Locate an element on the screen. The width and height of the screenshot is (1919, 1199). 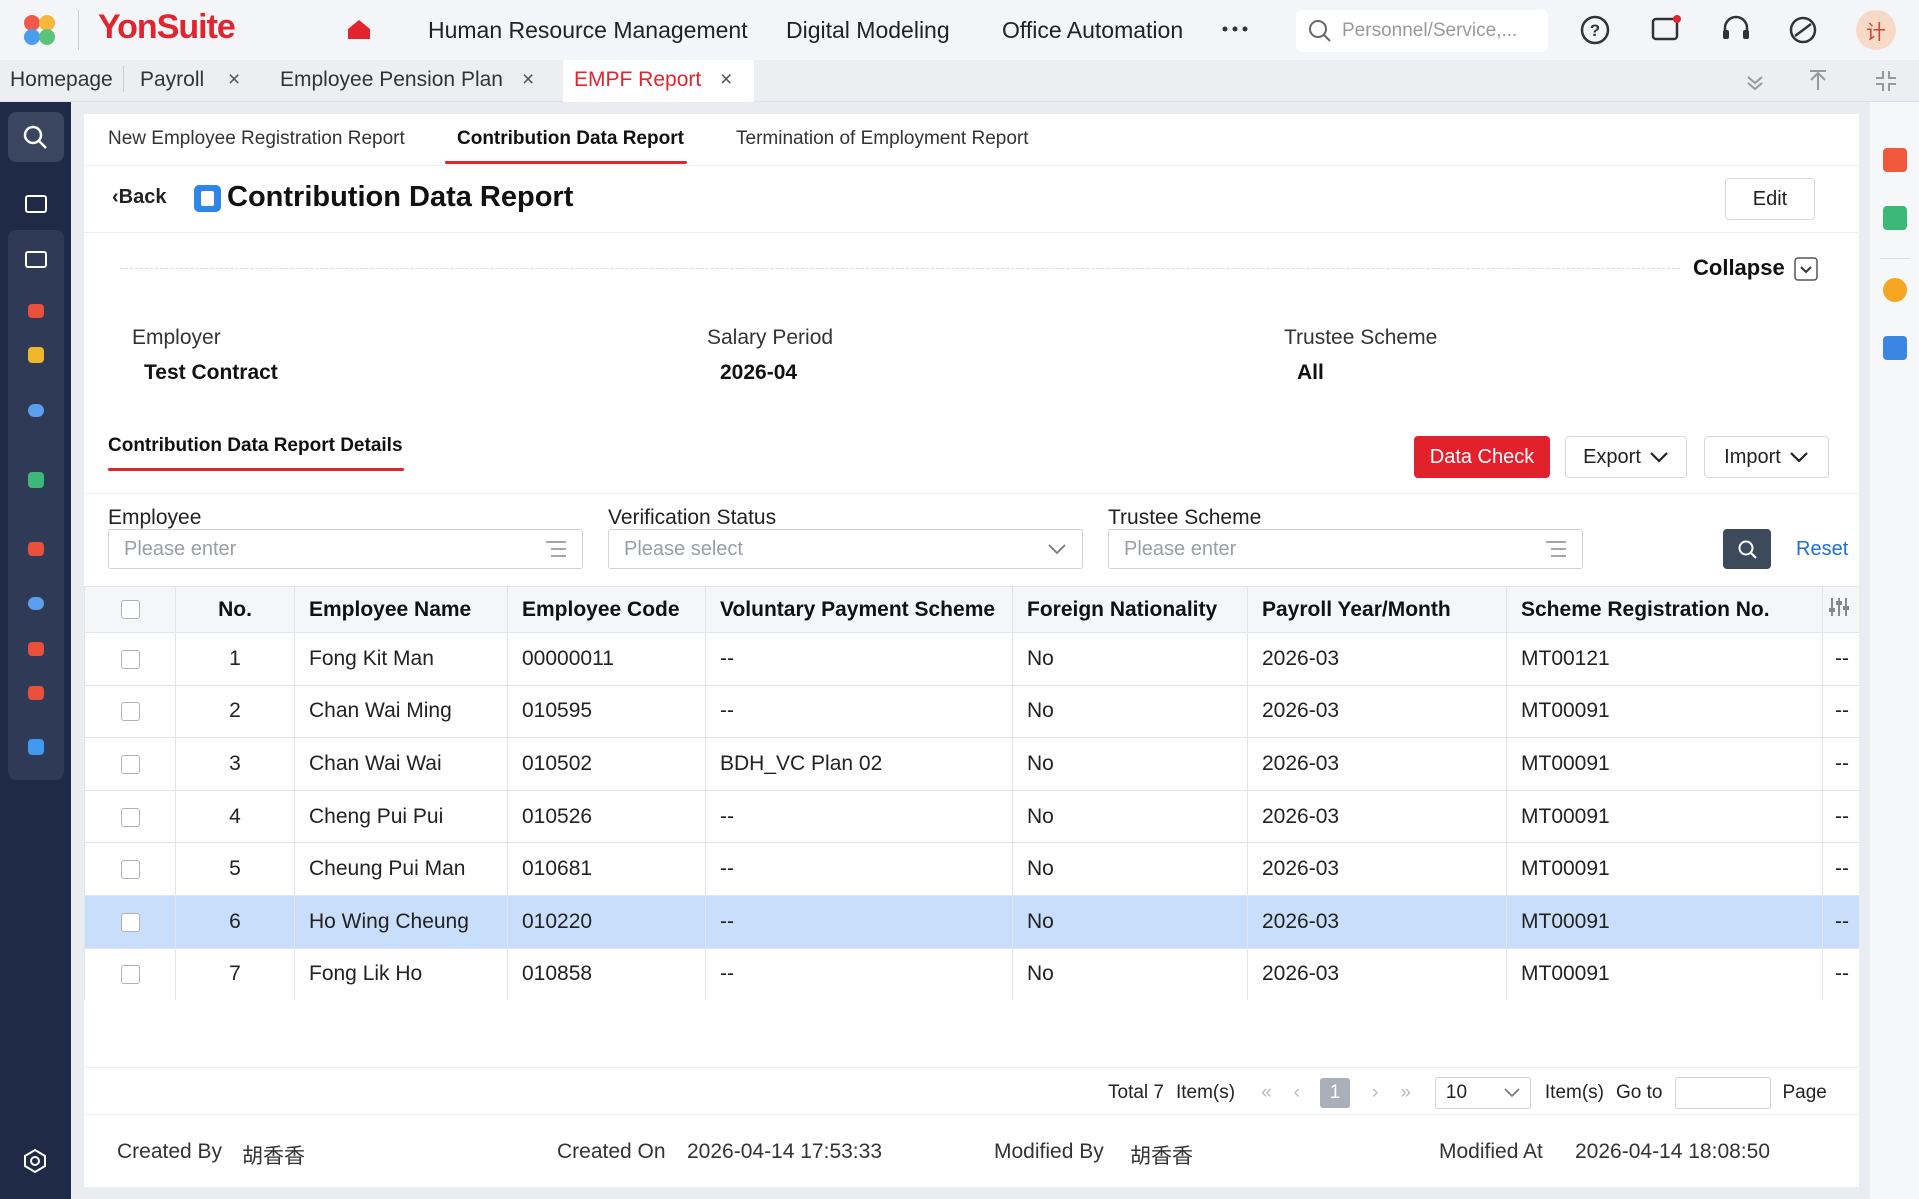
table-cell: Chan Wai Ming is located at coordinates (401, 711).